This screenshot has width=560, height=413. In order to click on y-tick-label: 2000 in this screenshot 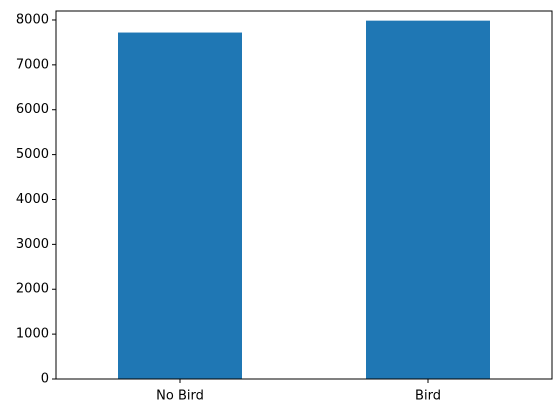, I will do `click(32, 289)`.